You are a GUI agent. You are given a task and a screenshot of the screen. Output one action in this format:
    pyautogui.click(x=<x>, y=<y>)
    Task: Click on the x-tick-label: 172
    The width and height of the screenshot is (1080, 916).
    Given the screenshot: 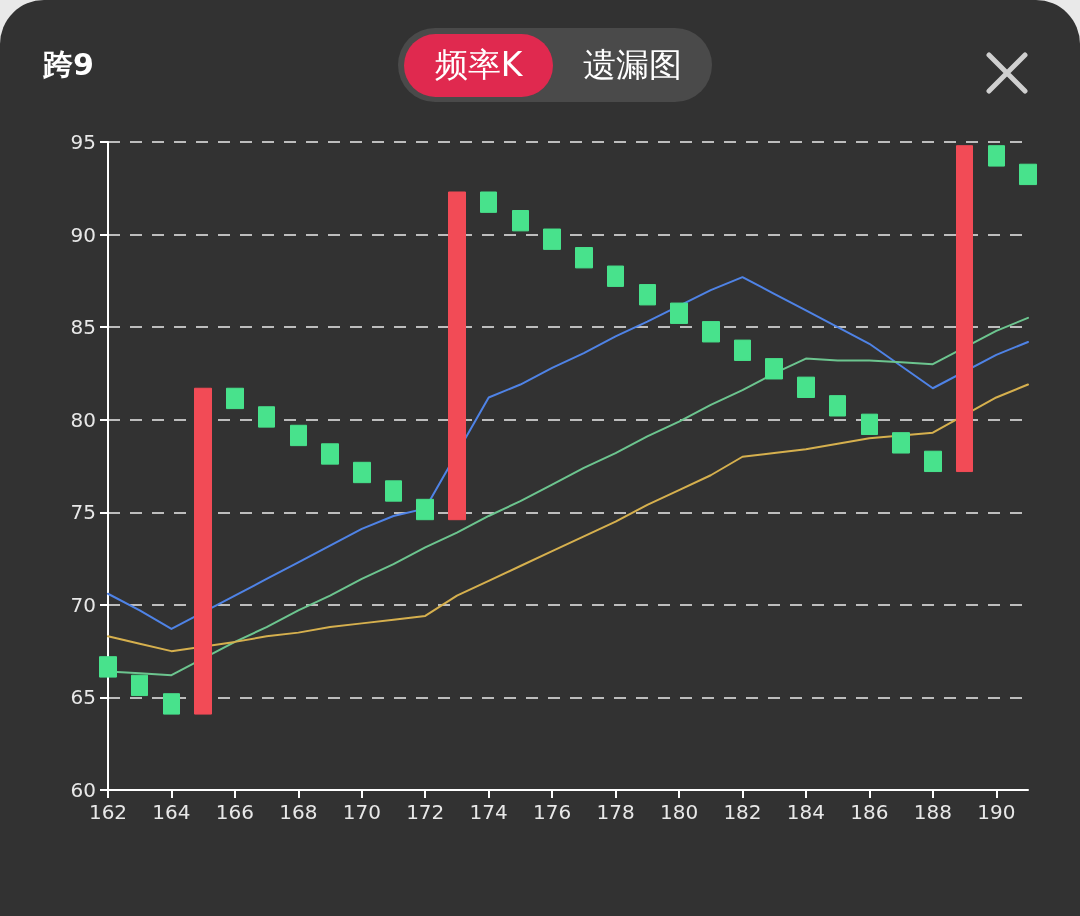 What is the action you would take?
    pyautogui.click(x=425, y=812)
    